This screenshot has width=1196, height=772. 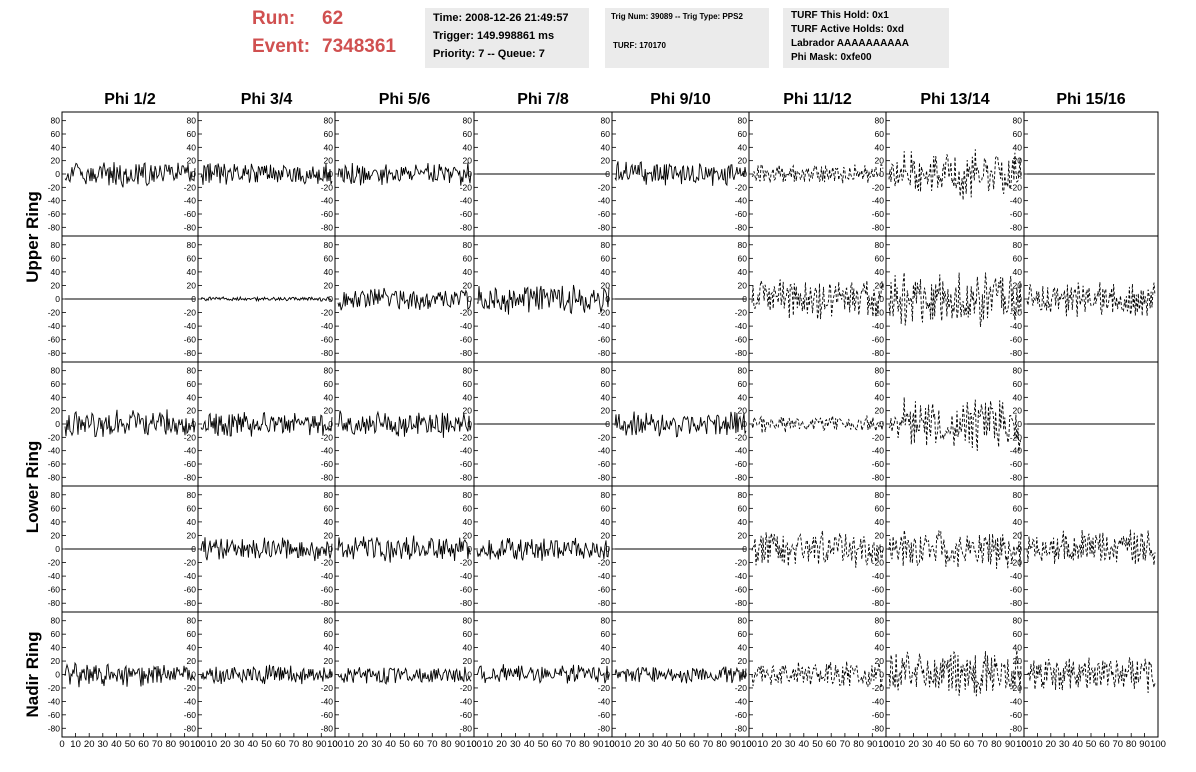 I want to click on panel-frame, so click(x=266, y=174).